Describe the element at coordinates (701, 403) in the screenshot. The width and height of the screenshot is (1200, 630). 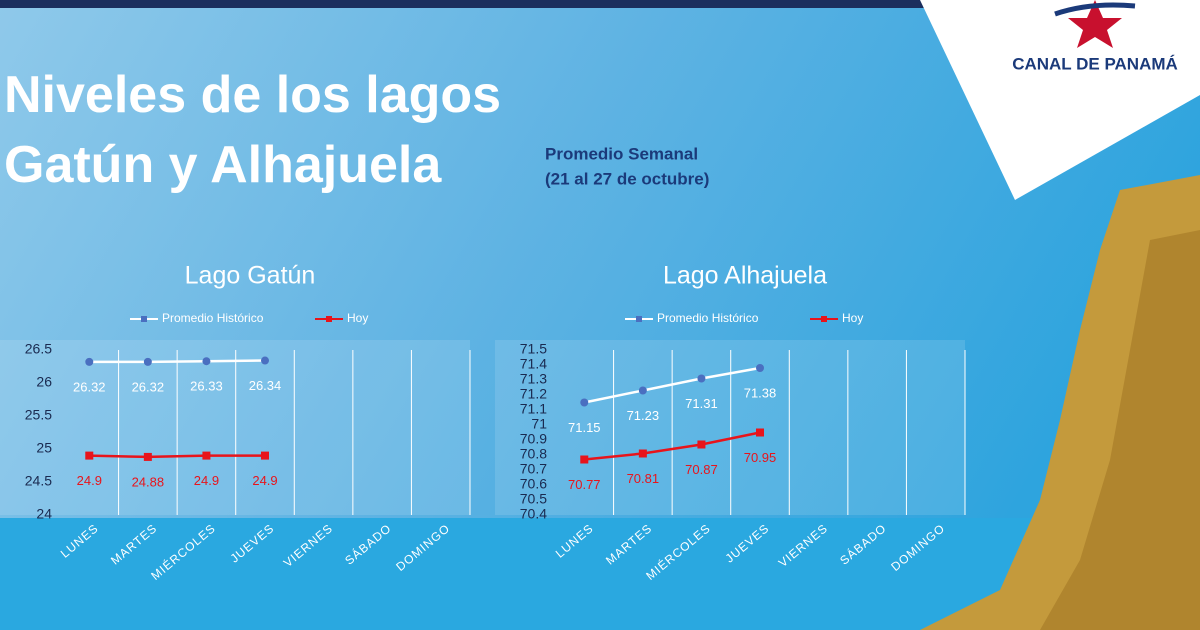
I see `value-label: 71.31` at that location.